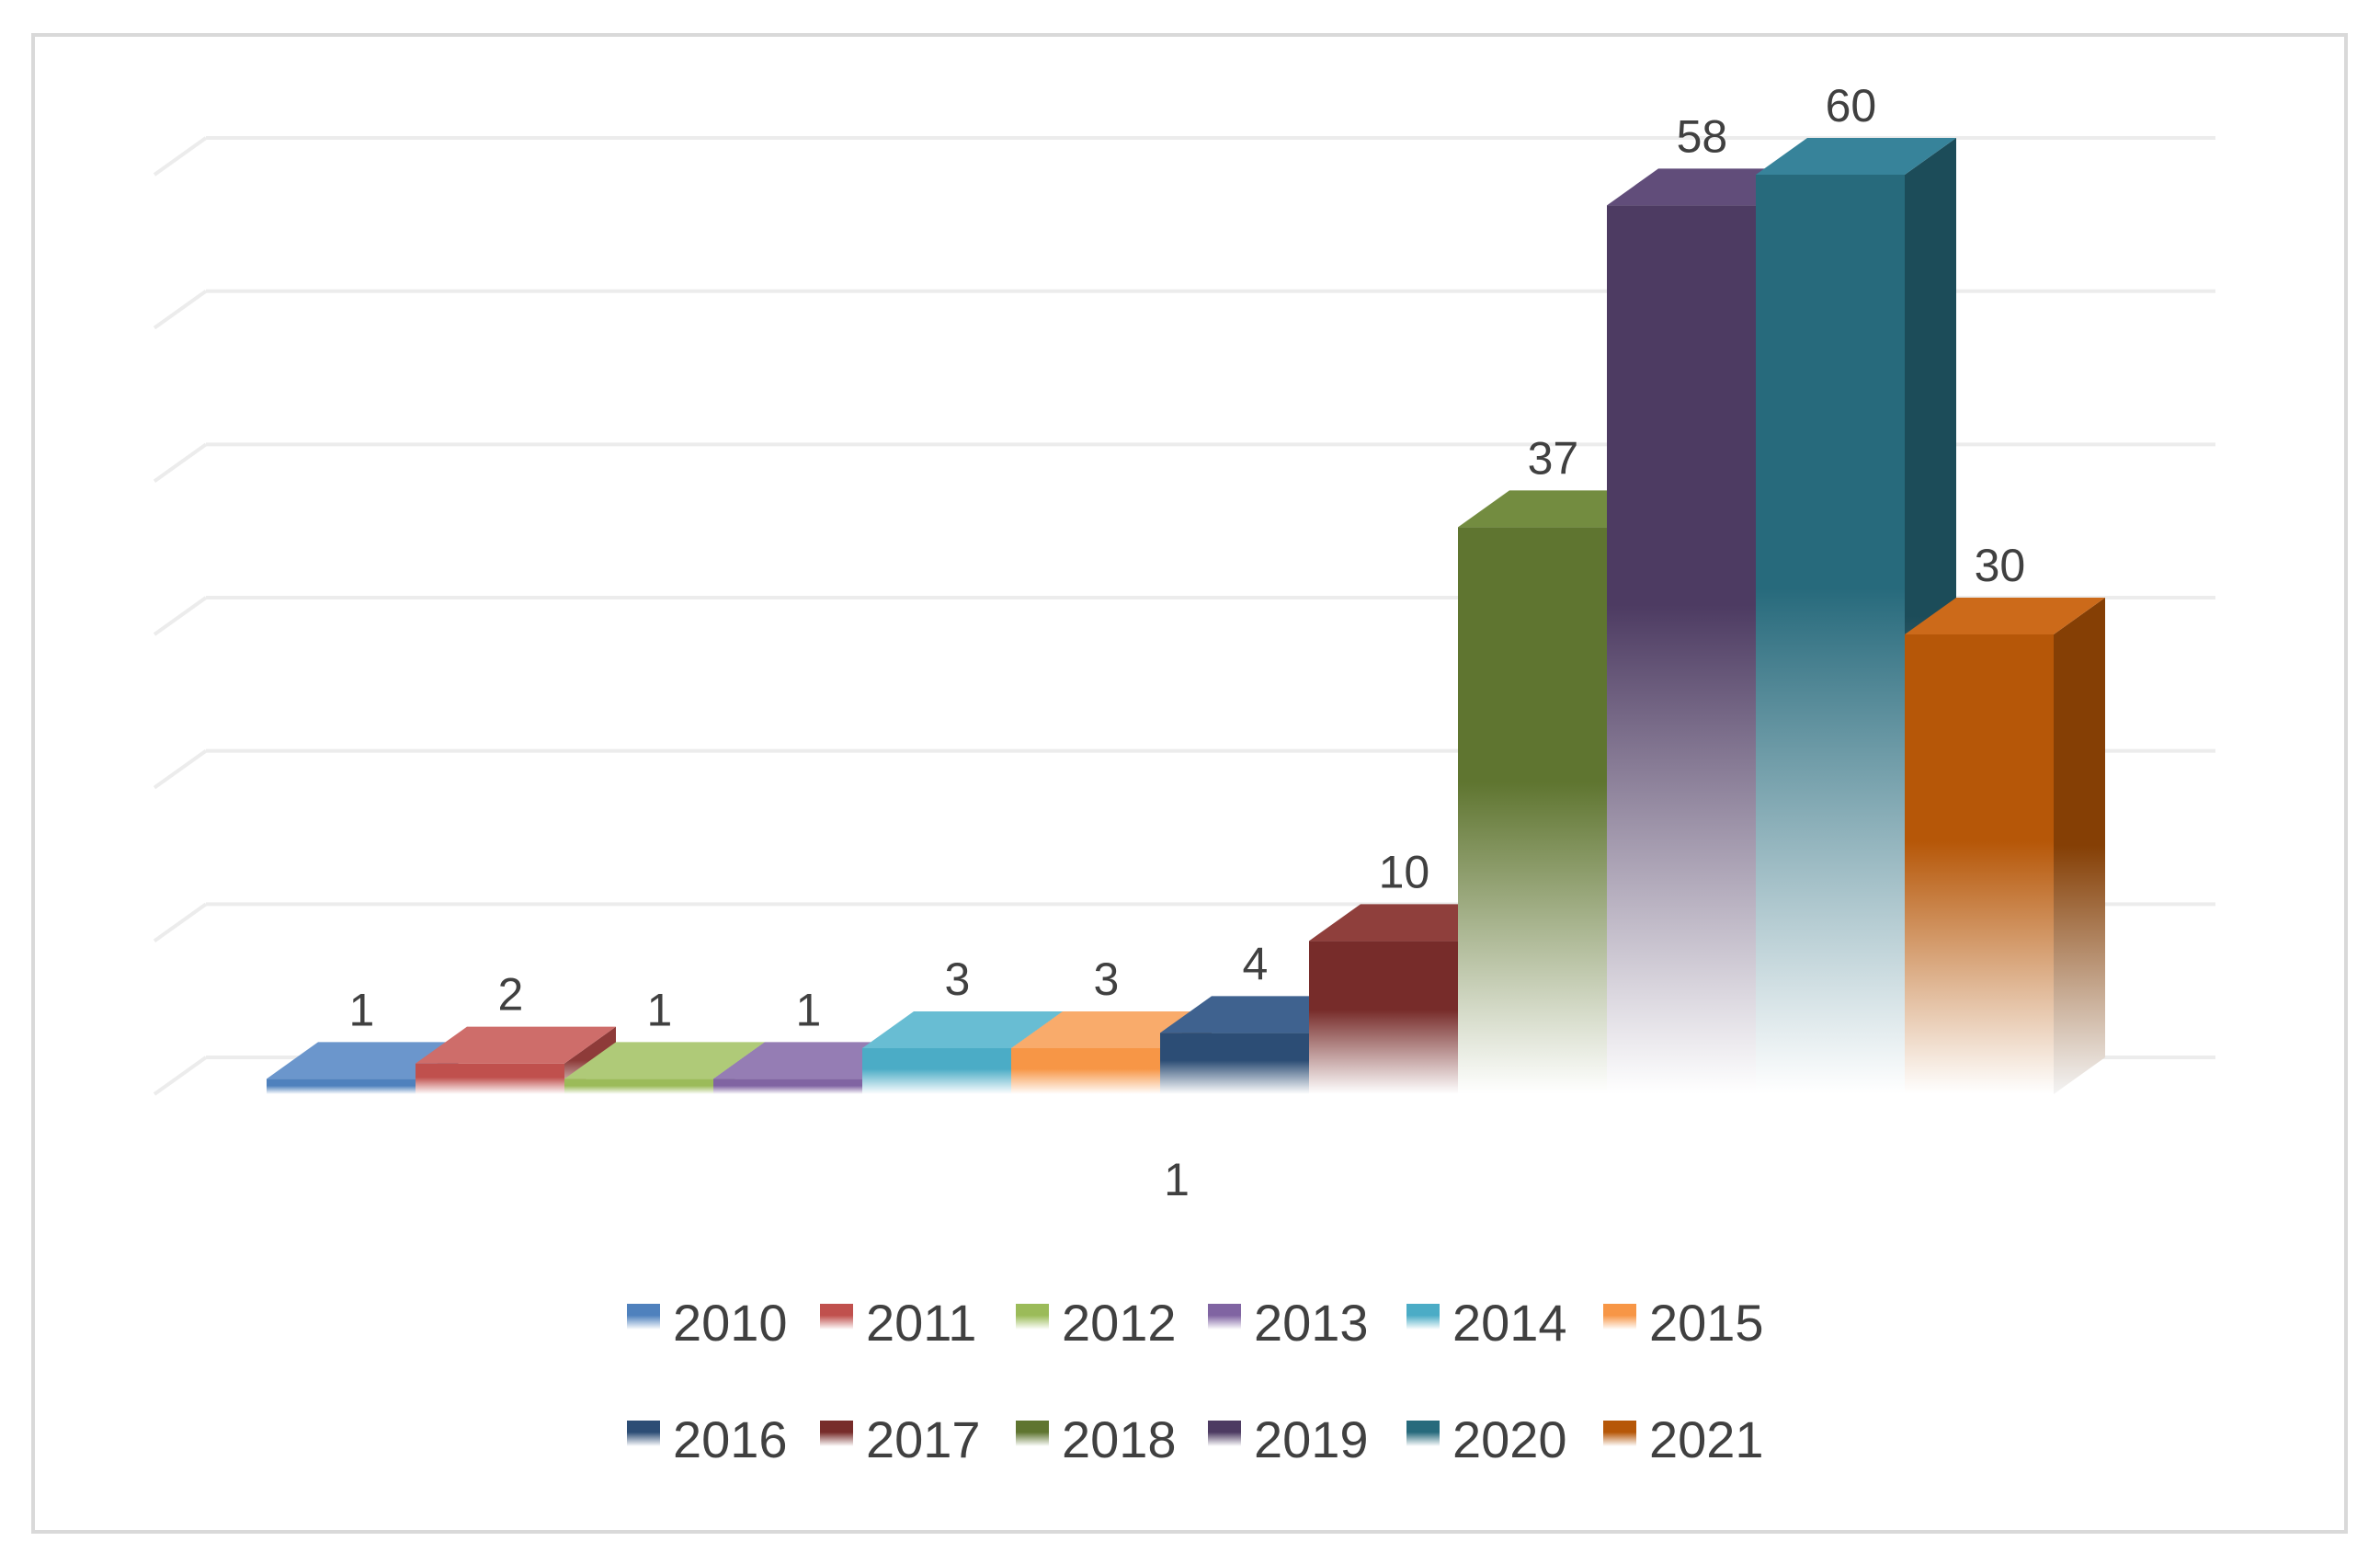  I want to click on legend-item-2019: 2019, so click(1288, 1439).